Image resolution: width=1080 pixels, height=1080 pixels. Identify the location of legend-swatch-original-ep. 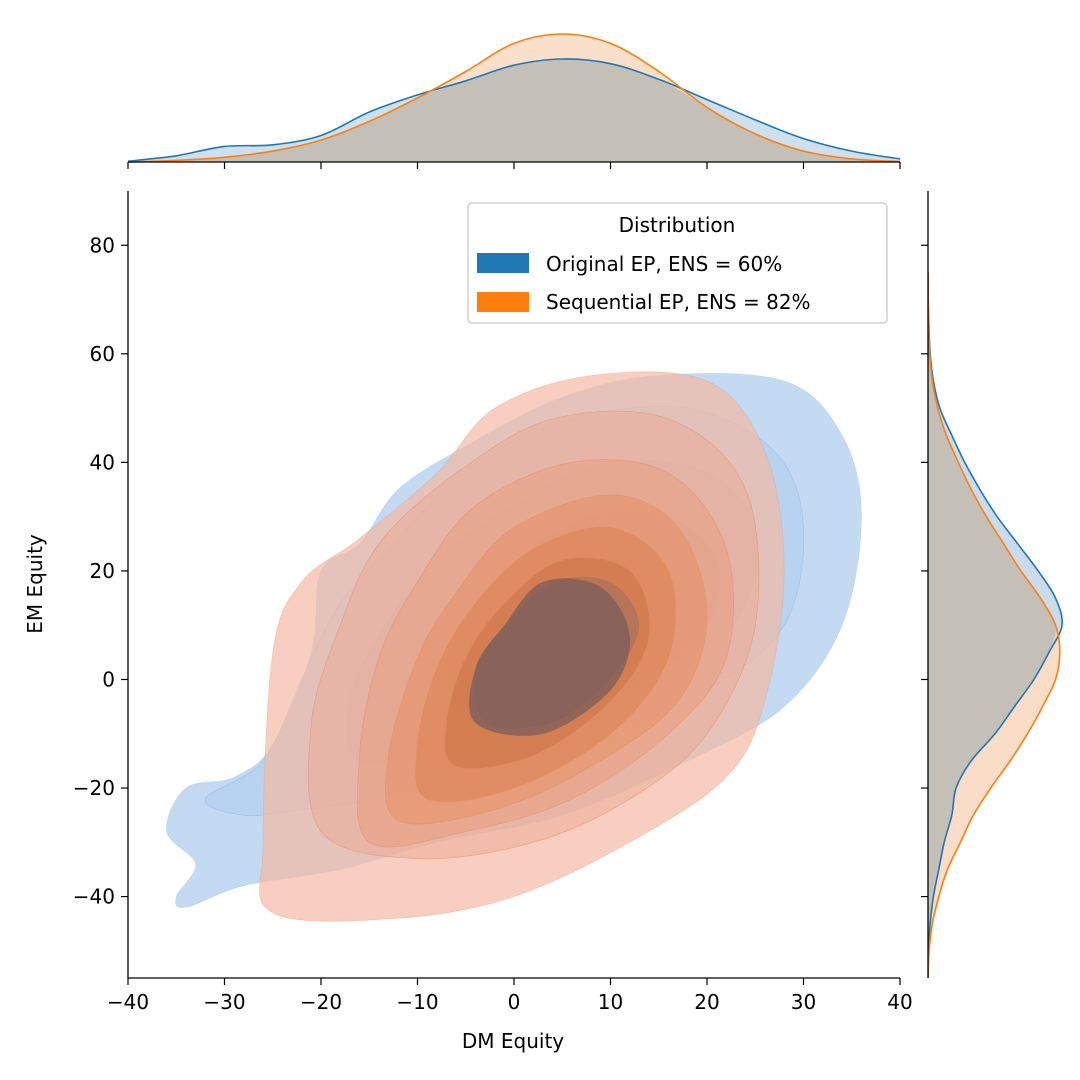
(503, 263).